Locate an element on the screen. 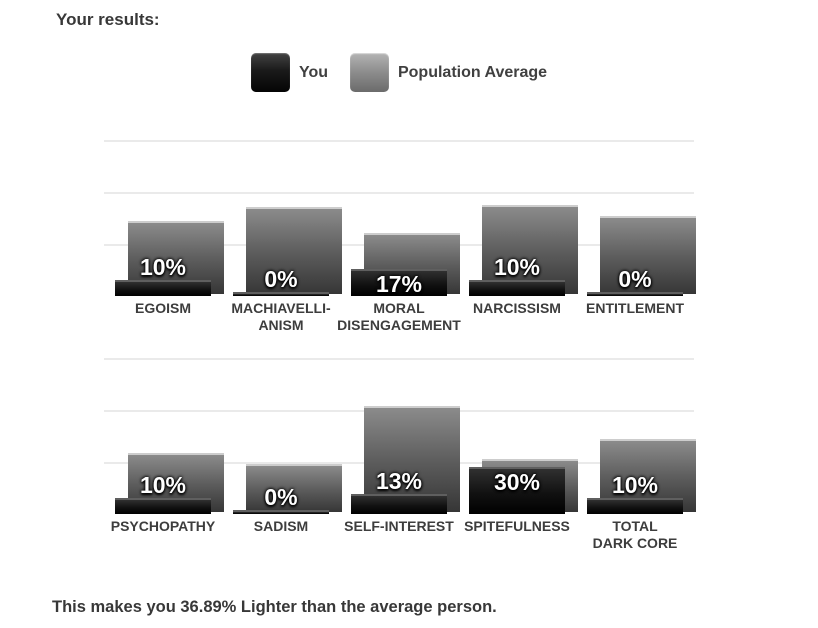  category-label-total-dark-core: TOTAL DARK CORE is located at coordinates (635, 534).